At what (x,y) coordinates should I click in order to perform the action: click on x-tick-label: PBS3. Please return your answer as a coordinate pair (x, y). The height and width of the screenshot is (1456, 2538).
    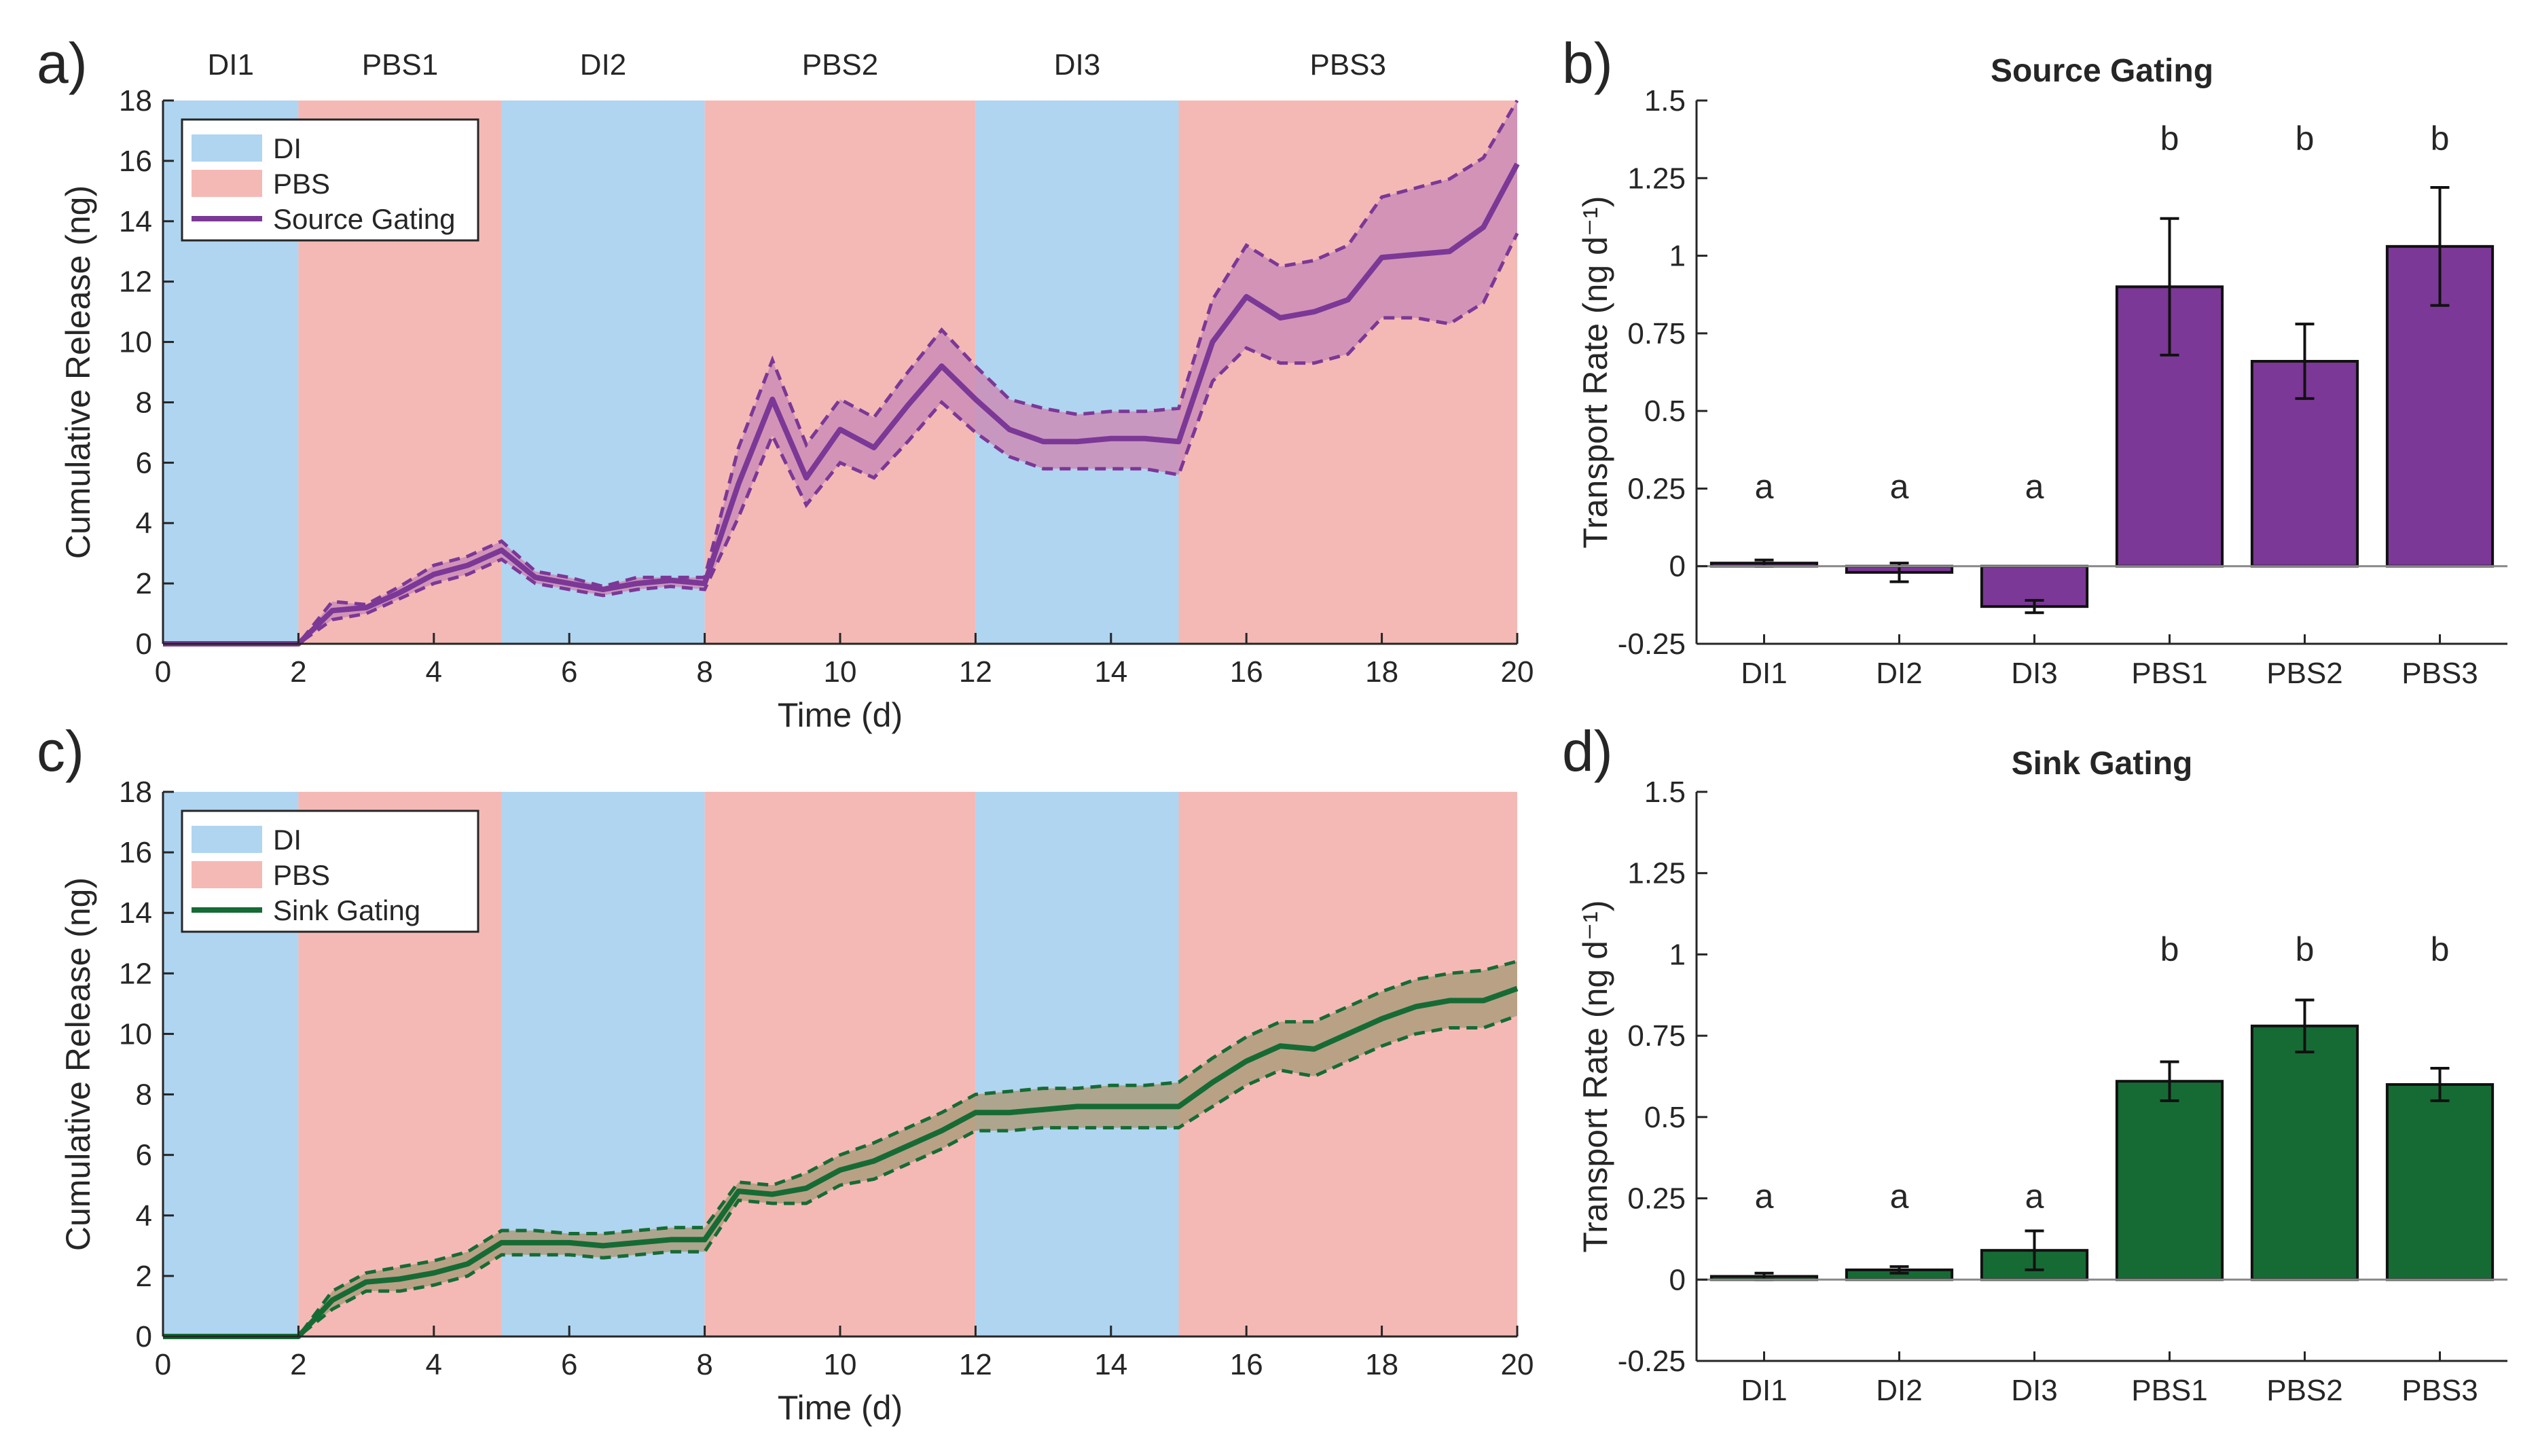
    Looking at the image, I should click on (2440, 673).